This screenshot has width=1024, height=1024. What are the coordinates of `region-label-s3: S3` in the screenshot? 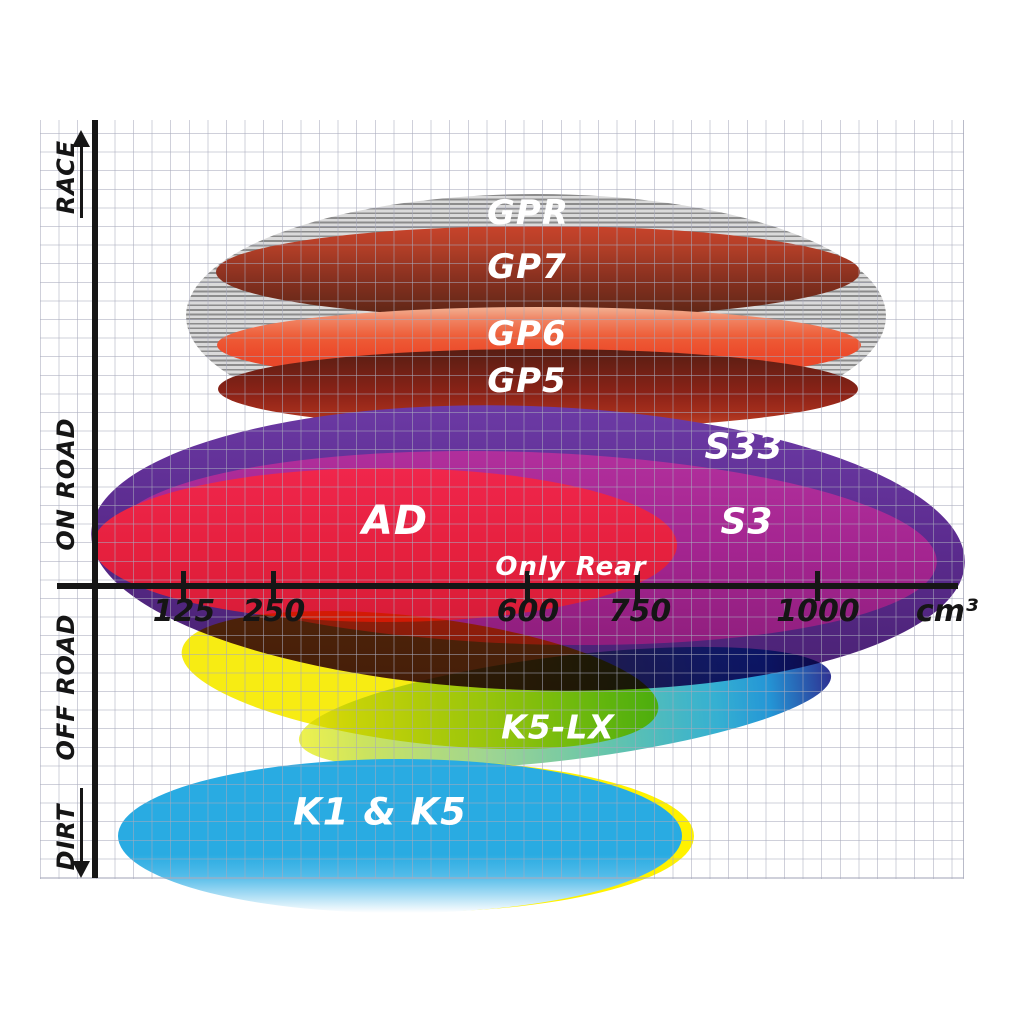 It's located at (747, 522).